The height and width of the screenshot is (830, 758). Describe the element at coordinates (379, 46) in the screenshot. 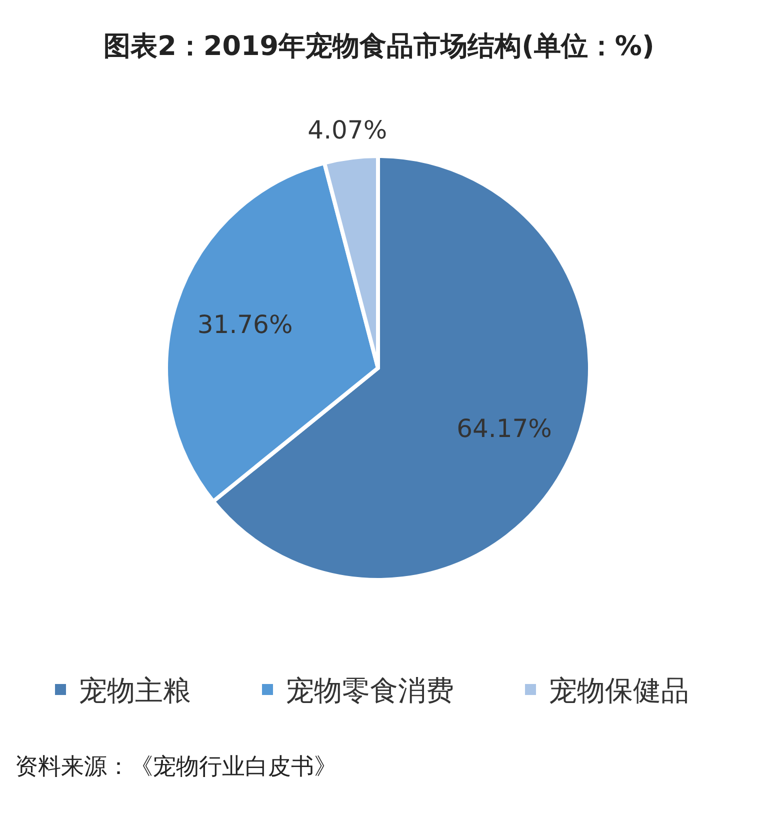

I see `chart-title: 图表2：2019年宠物食品市场结构(单位：%)` at that location.